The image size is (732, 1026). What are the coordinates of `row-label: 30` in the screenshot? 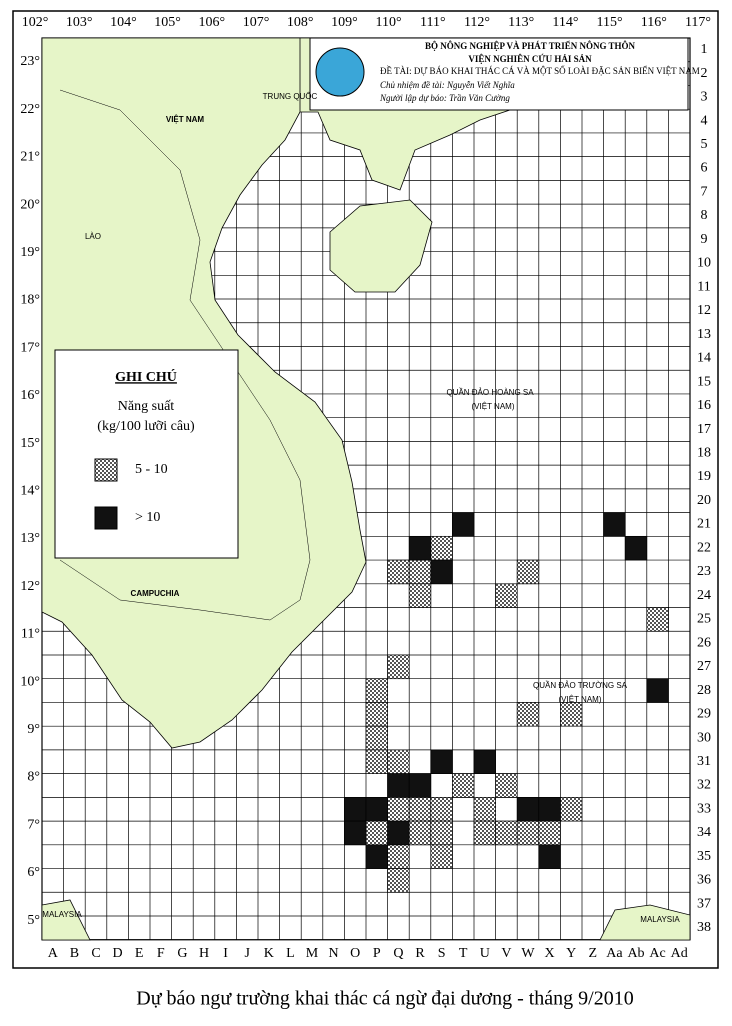 It's located at (704, 737).